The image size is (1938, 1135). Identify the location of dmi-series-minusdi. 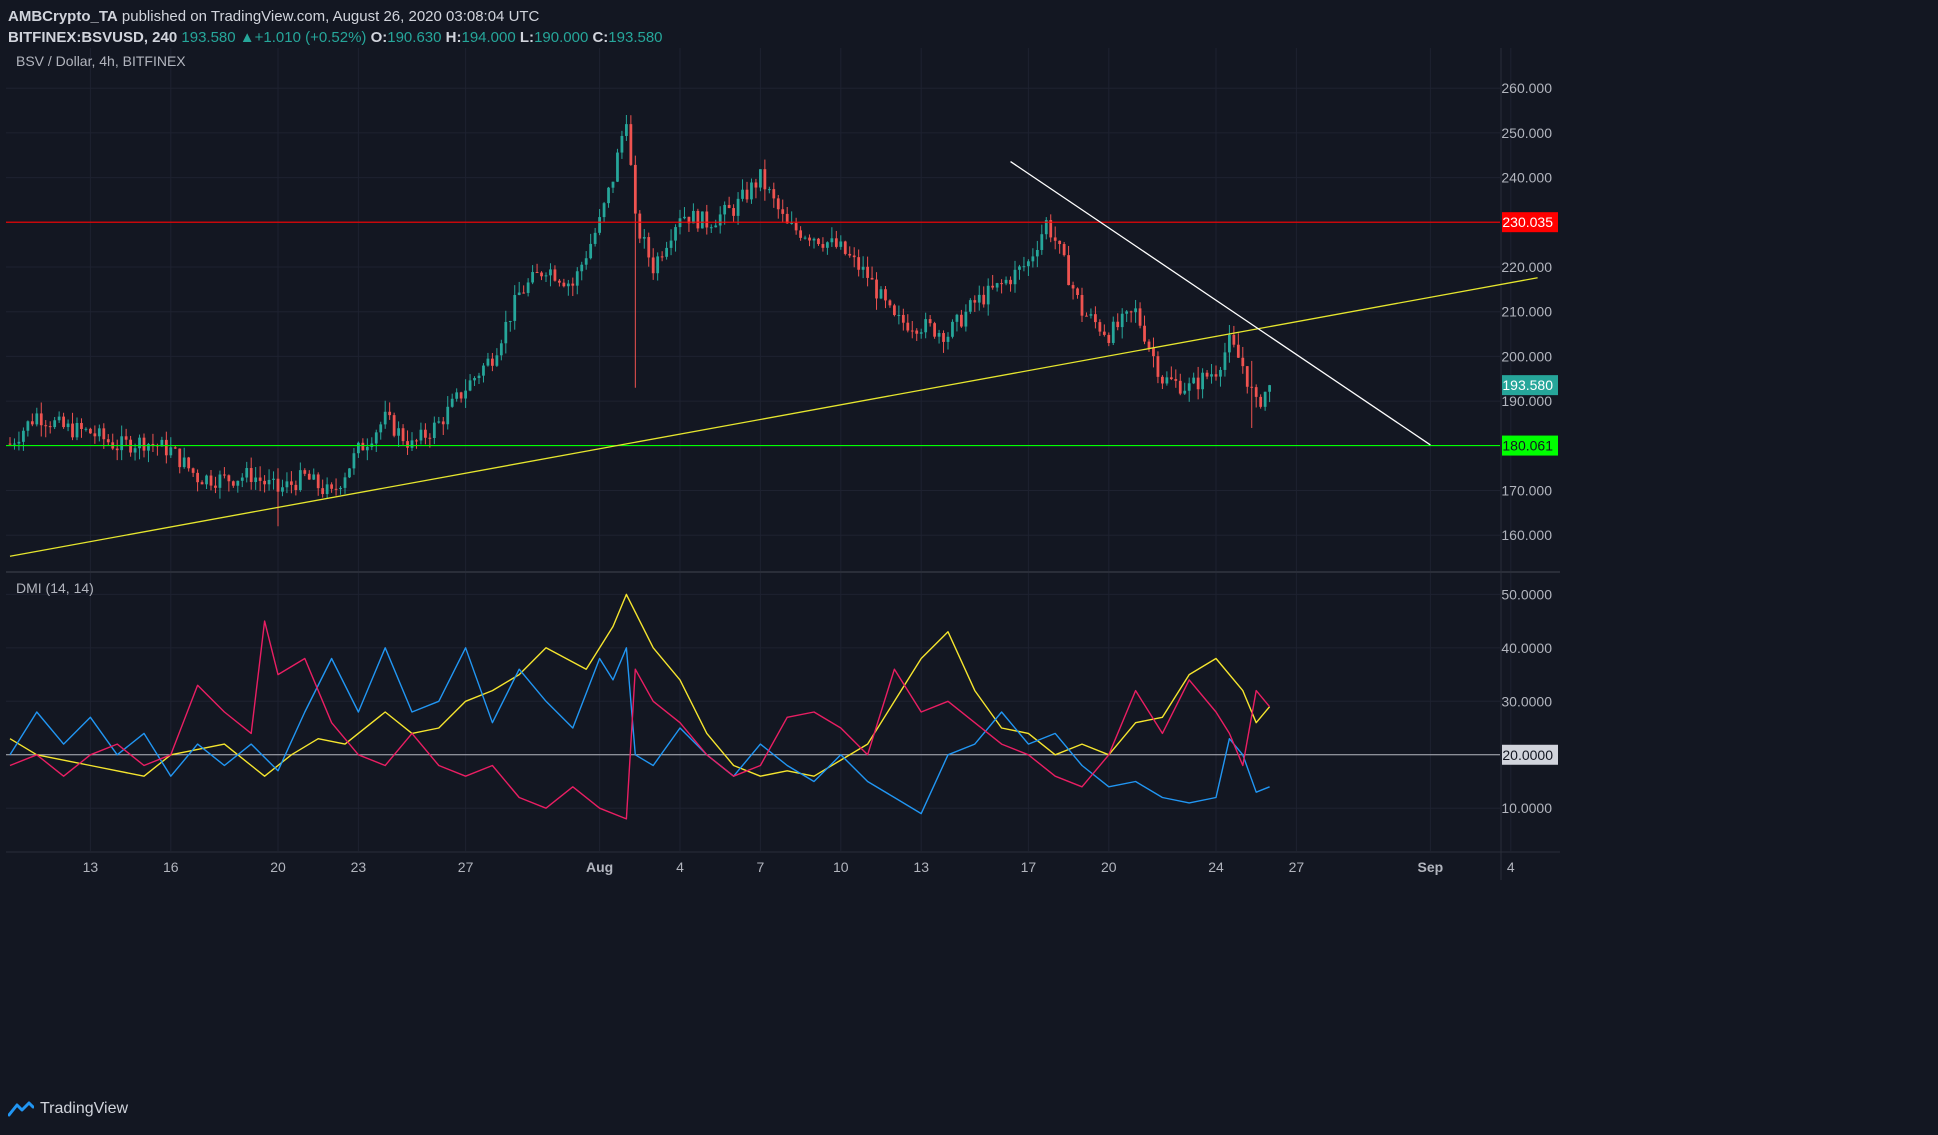
(640, 720).